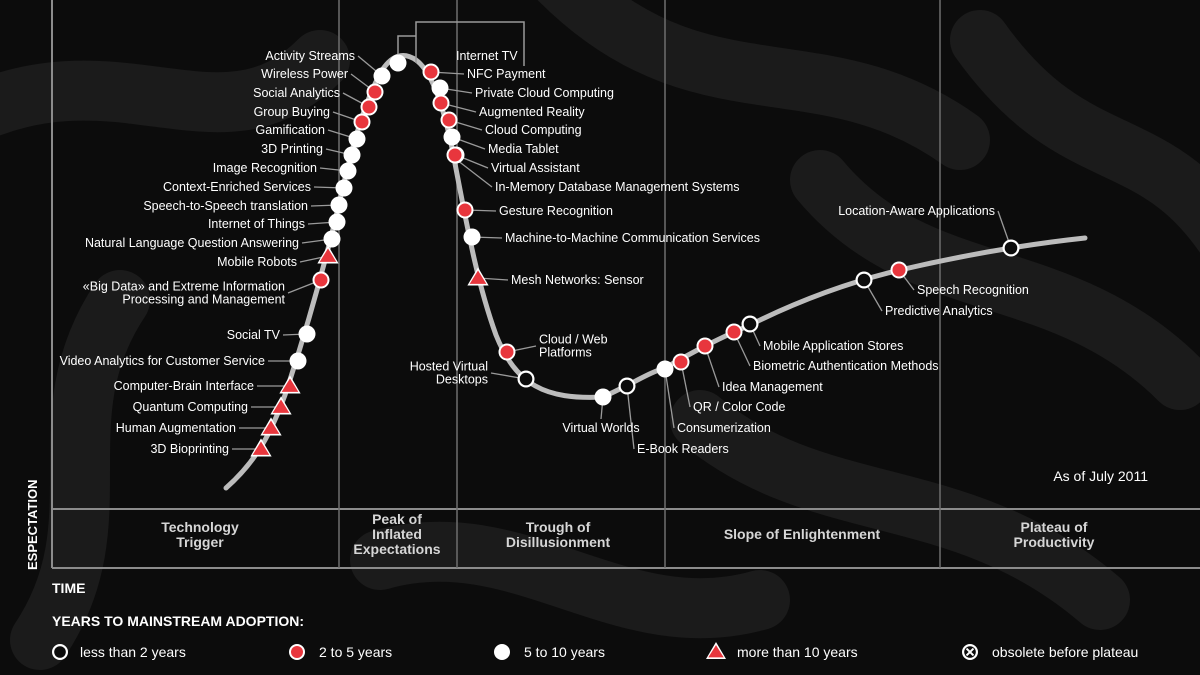 This screenshot has width=1200, height=675. Describe the element at coordinates (184, 287) in the screenshot. I see `technology-big-data-and-extreme-information-processing-and-management-label-line: «Big Data» and Extreme Information` at that location.